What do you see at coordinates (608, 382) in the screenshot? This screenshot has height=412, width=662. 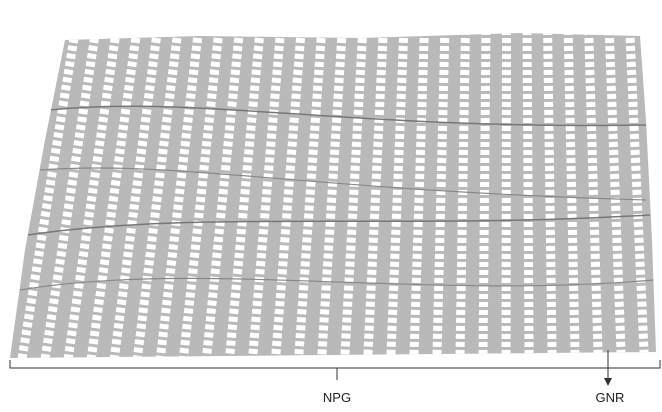 I see `arrow-head` at bounding box center [608, 382].